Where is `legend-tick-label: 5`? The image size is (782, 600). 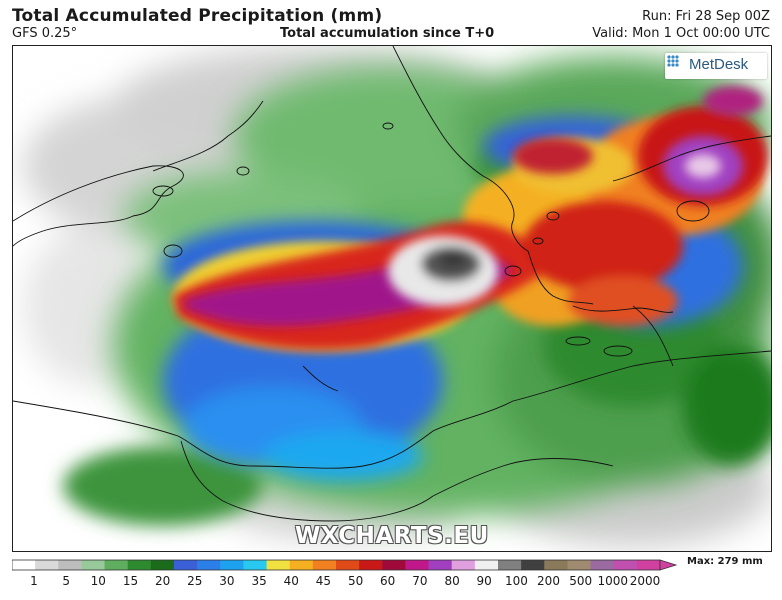 legend-tick-label: 5 is located at coordinates (66, 581).